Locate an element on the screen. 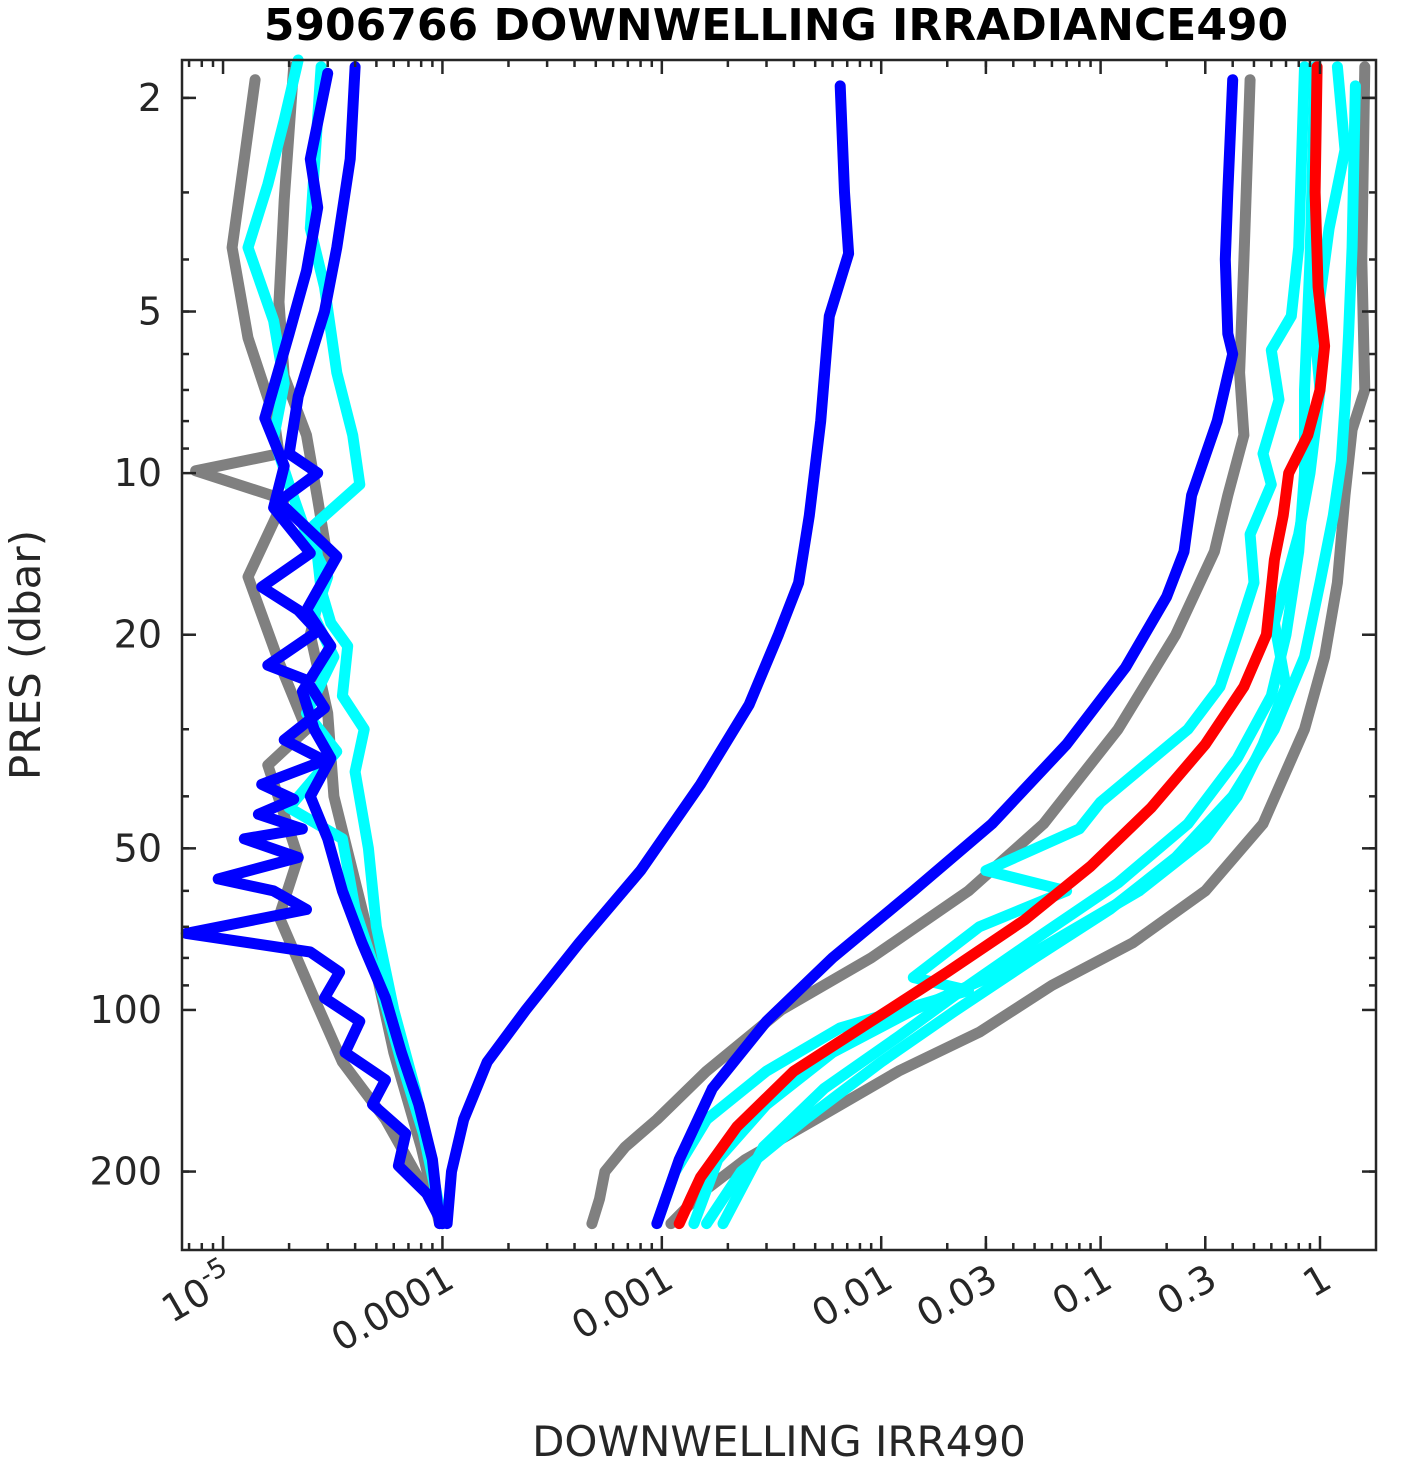 The width and height of the screenshot is (1411, 1464). x-tick-label: 1 is located at coordinates (1317, 1281).